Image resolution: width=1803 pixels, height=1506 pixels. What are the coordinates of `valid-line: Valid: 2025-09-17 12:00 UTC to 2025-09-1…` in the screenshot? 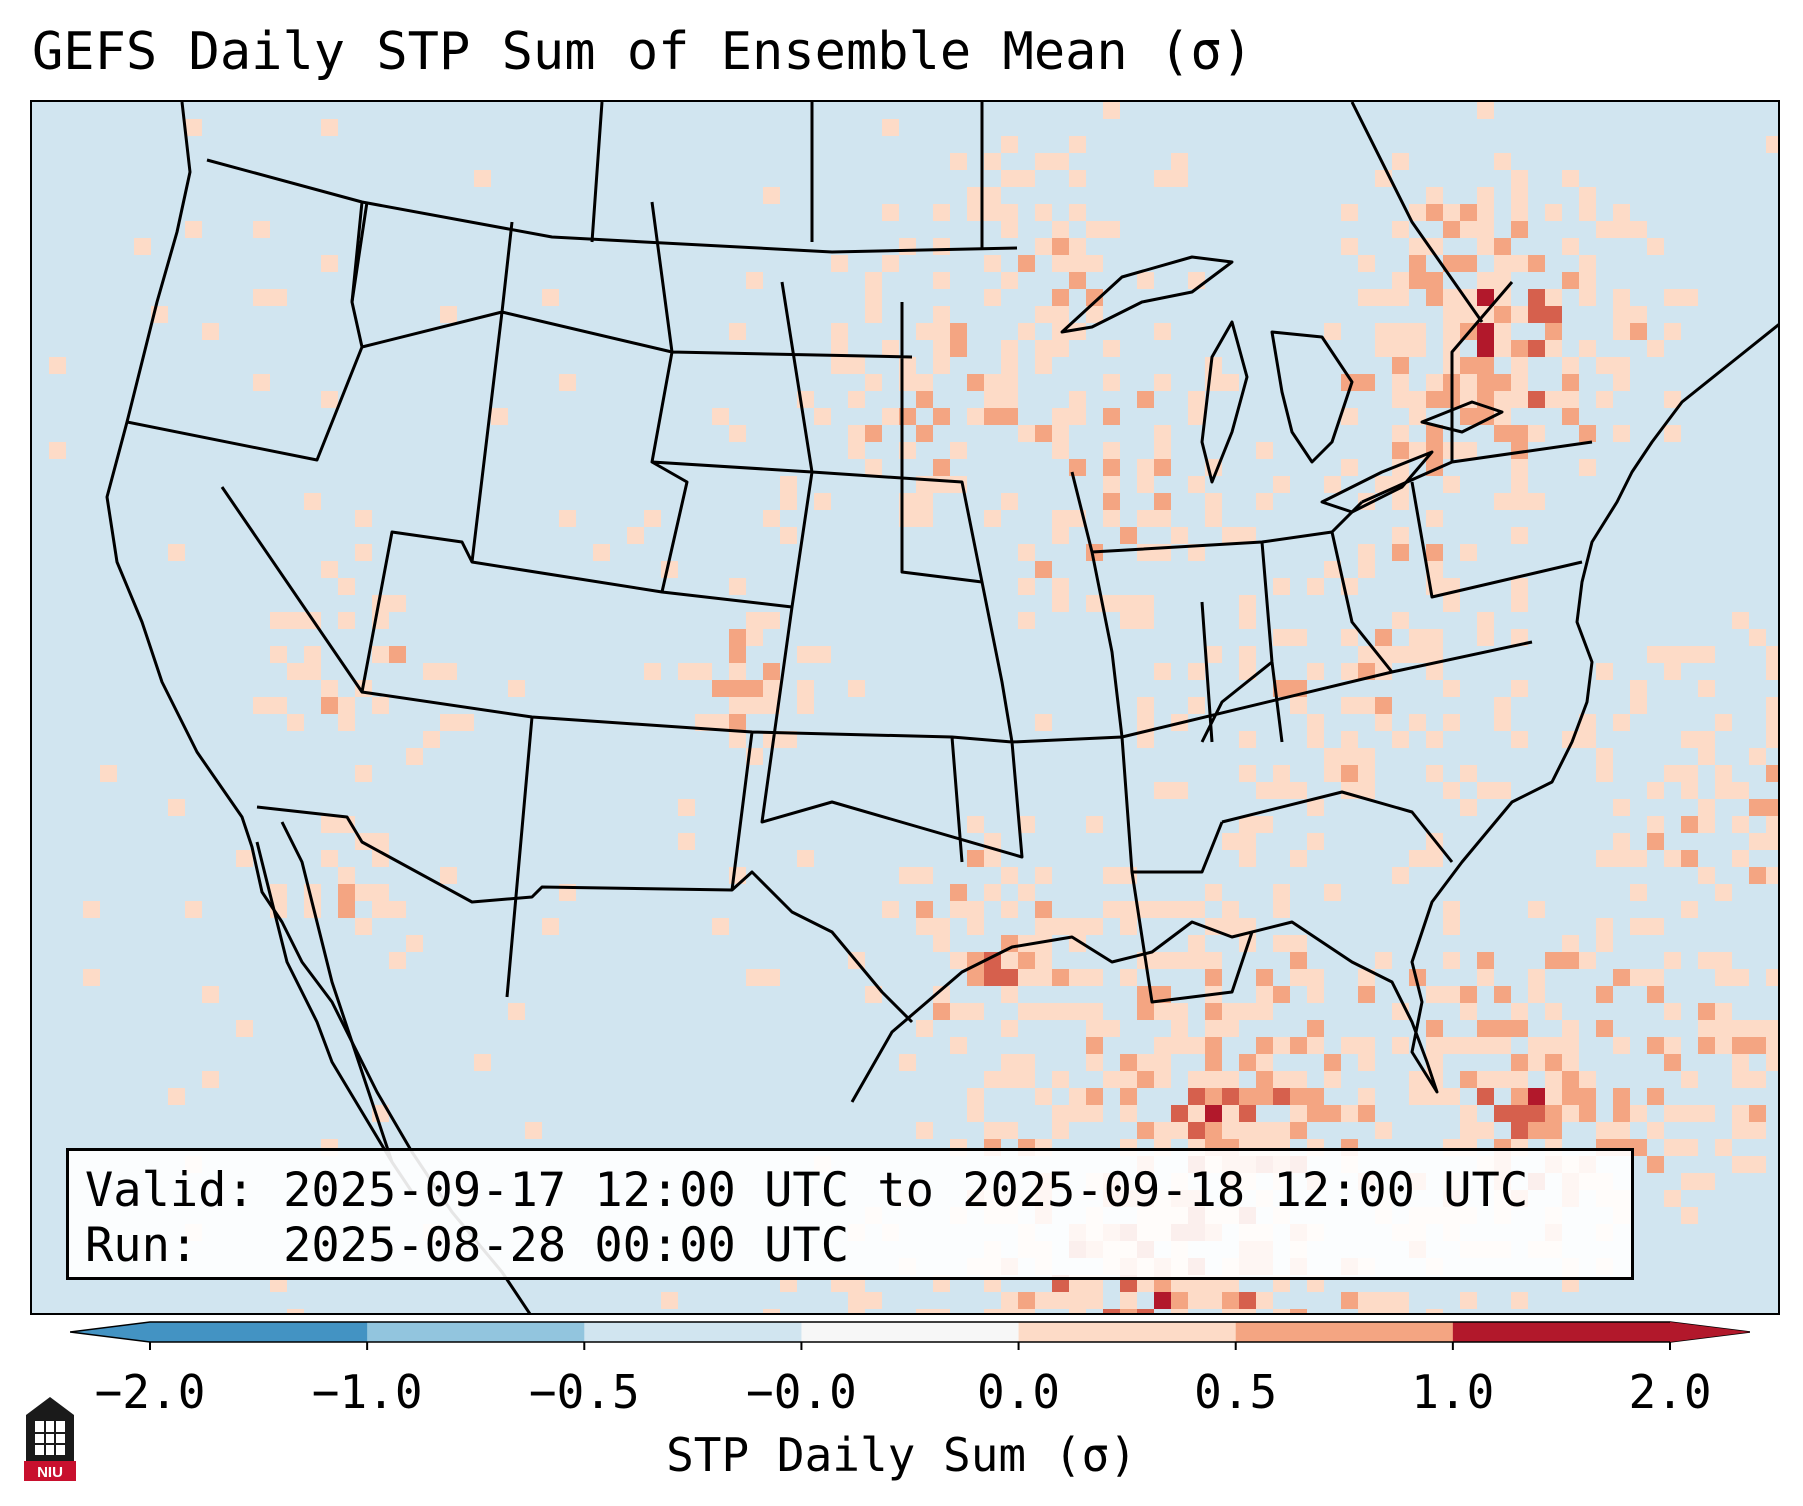 It's located at (807, 1190).